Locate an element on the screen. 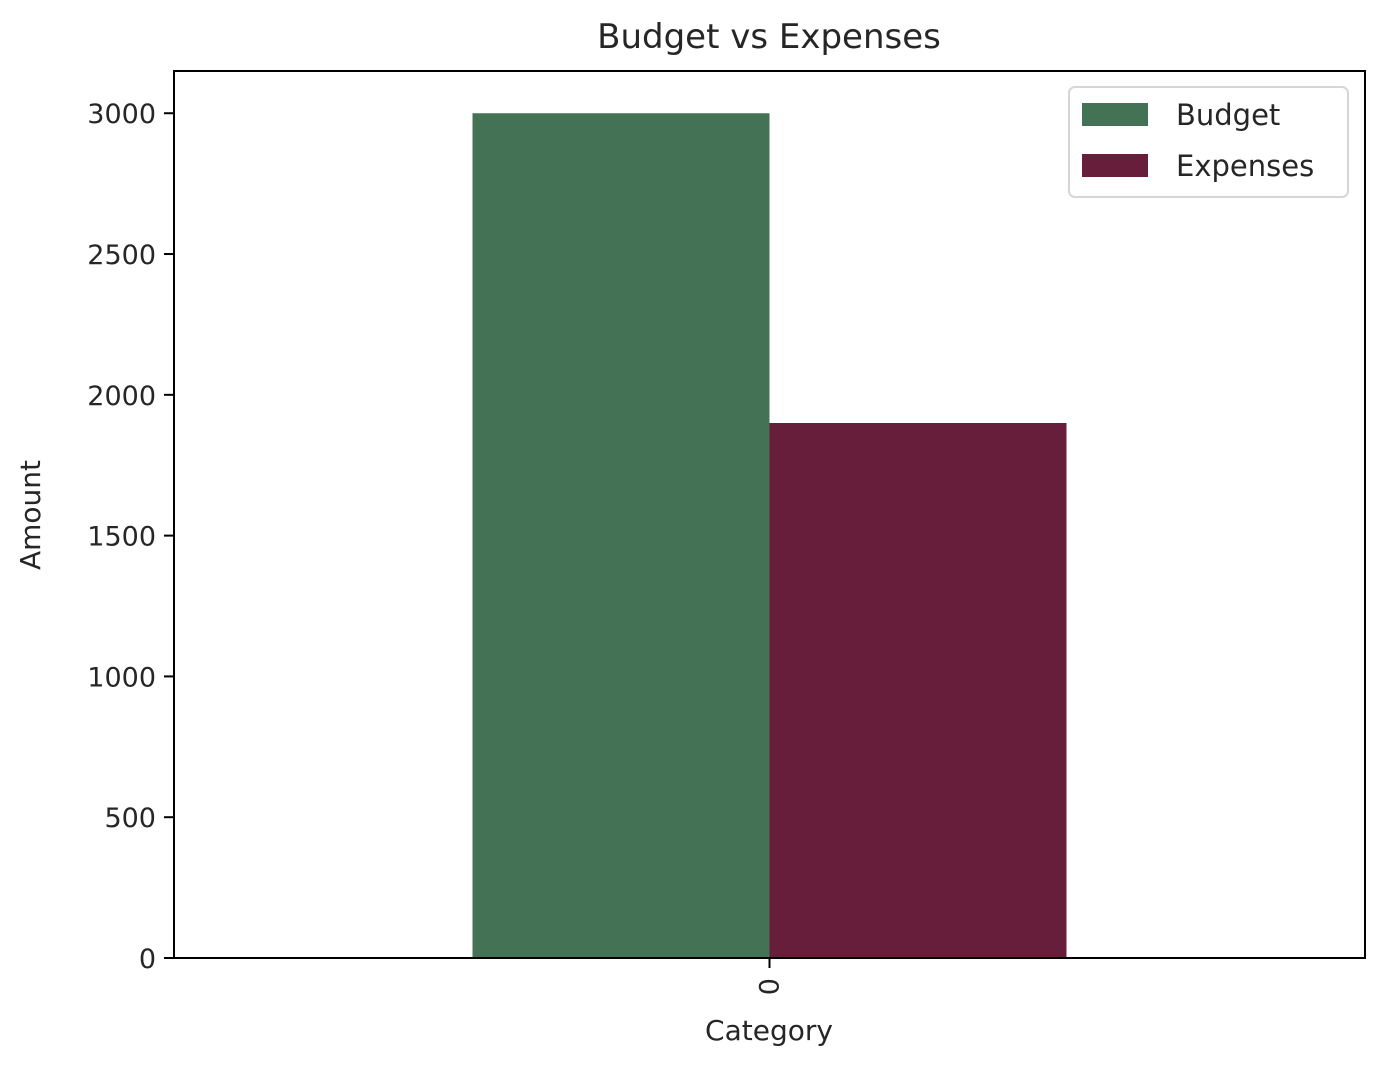 Image resolution: width=1384 pixels, height=1068 pixels. x-tick-label-0: 0 is located at coordinates (770, 986).